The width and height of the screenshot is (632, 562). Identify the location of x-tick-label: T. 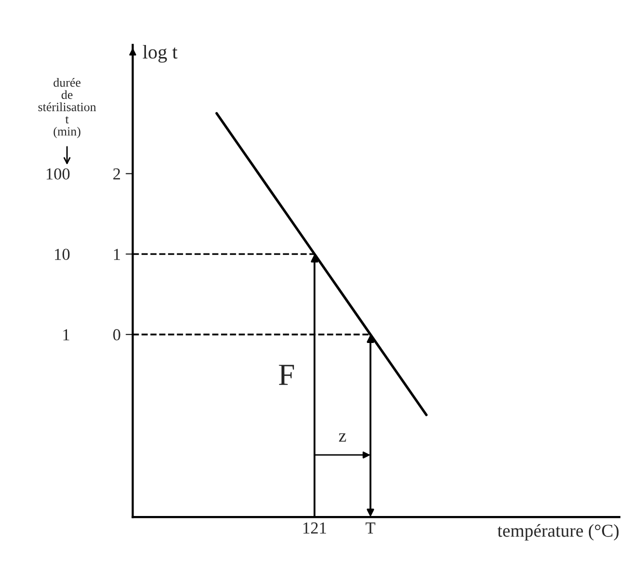
(371, 528).